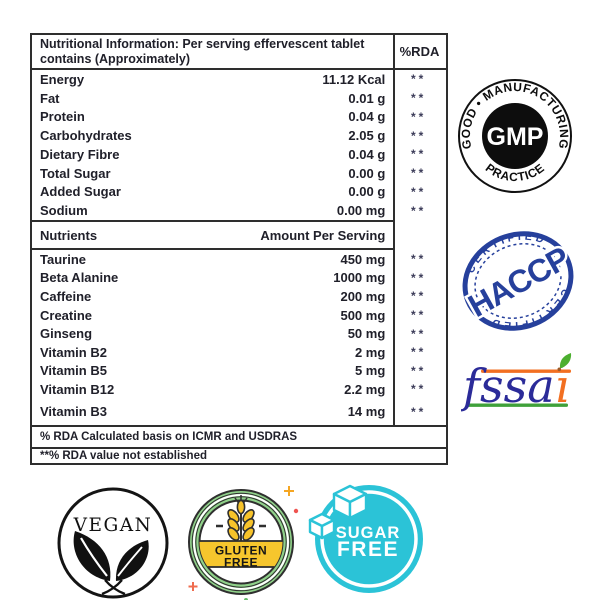  I want to click on vegan-circle, so click(113, 543).